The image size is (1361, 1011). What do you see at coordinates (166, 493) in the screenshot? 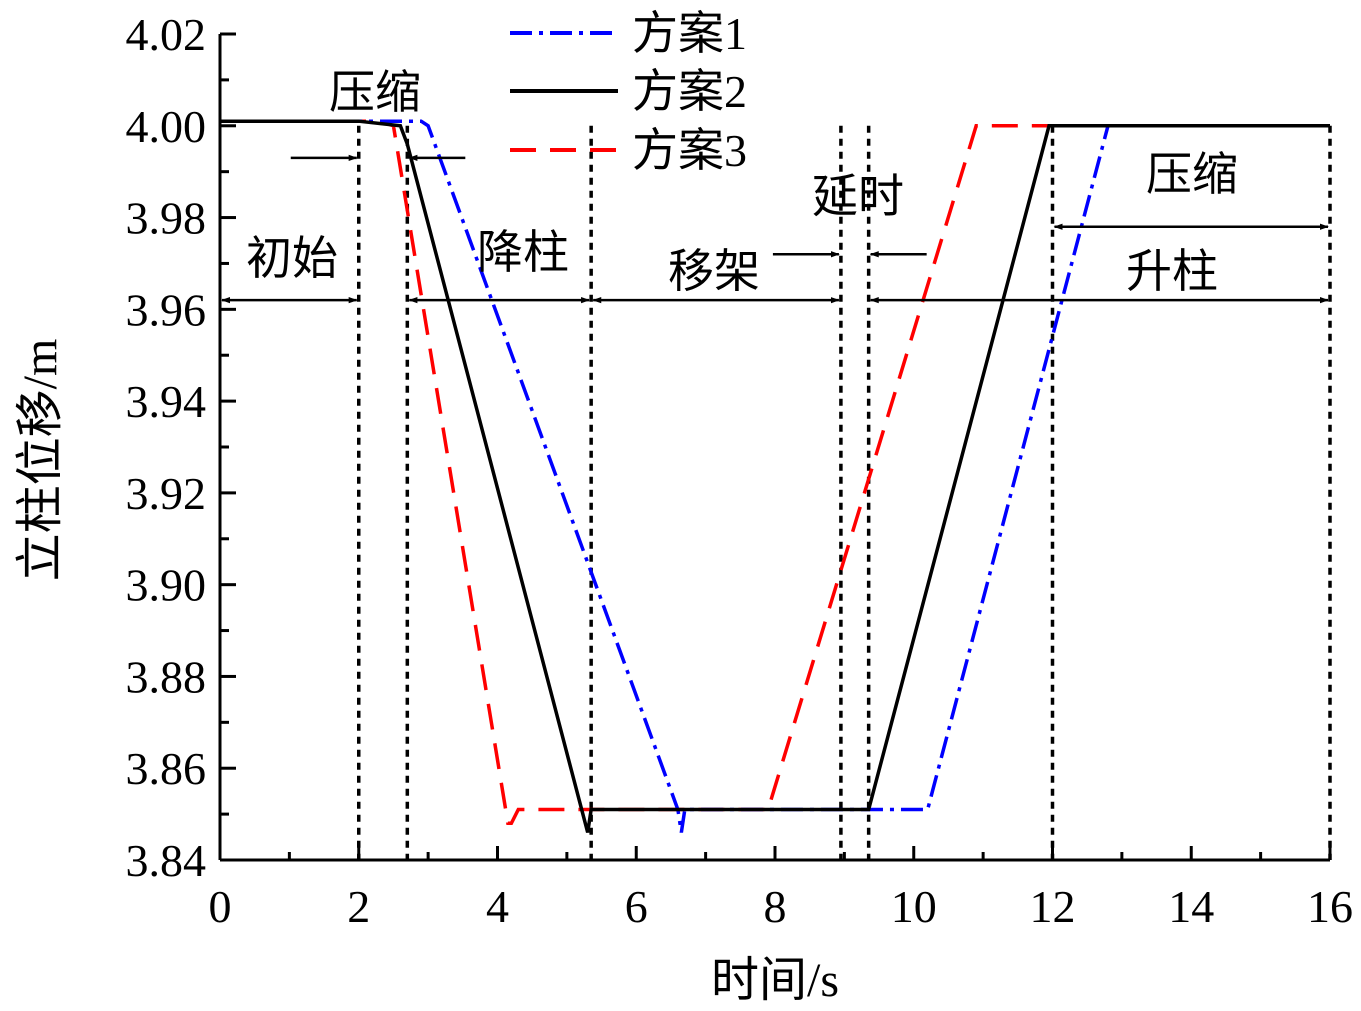
I see `y-tick-label: 3.92` at bounding box center [166, 493].